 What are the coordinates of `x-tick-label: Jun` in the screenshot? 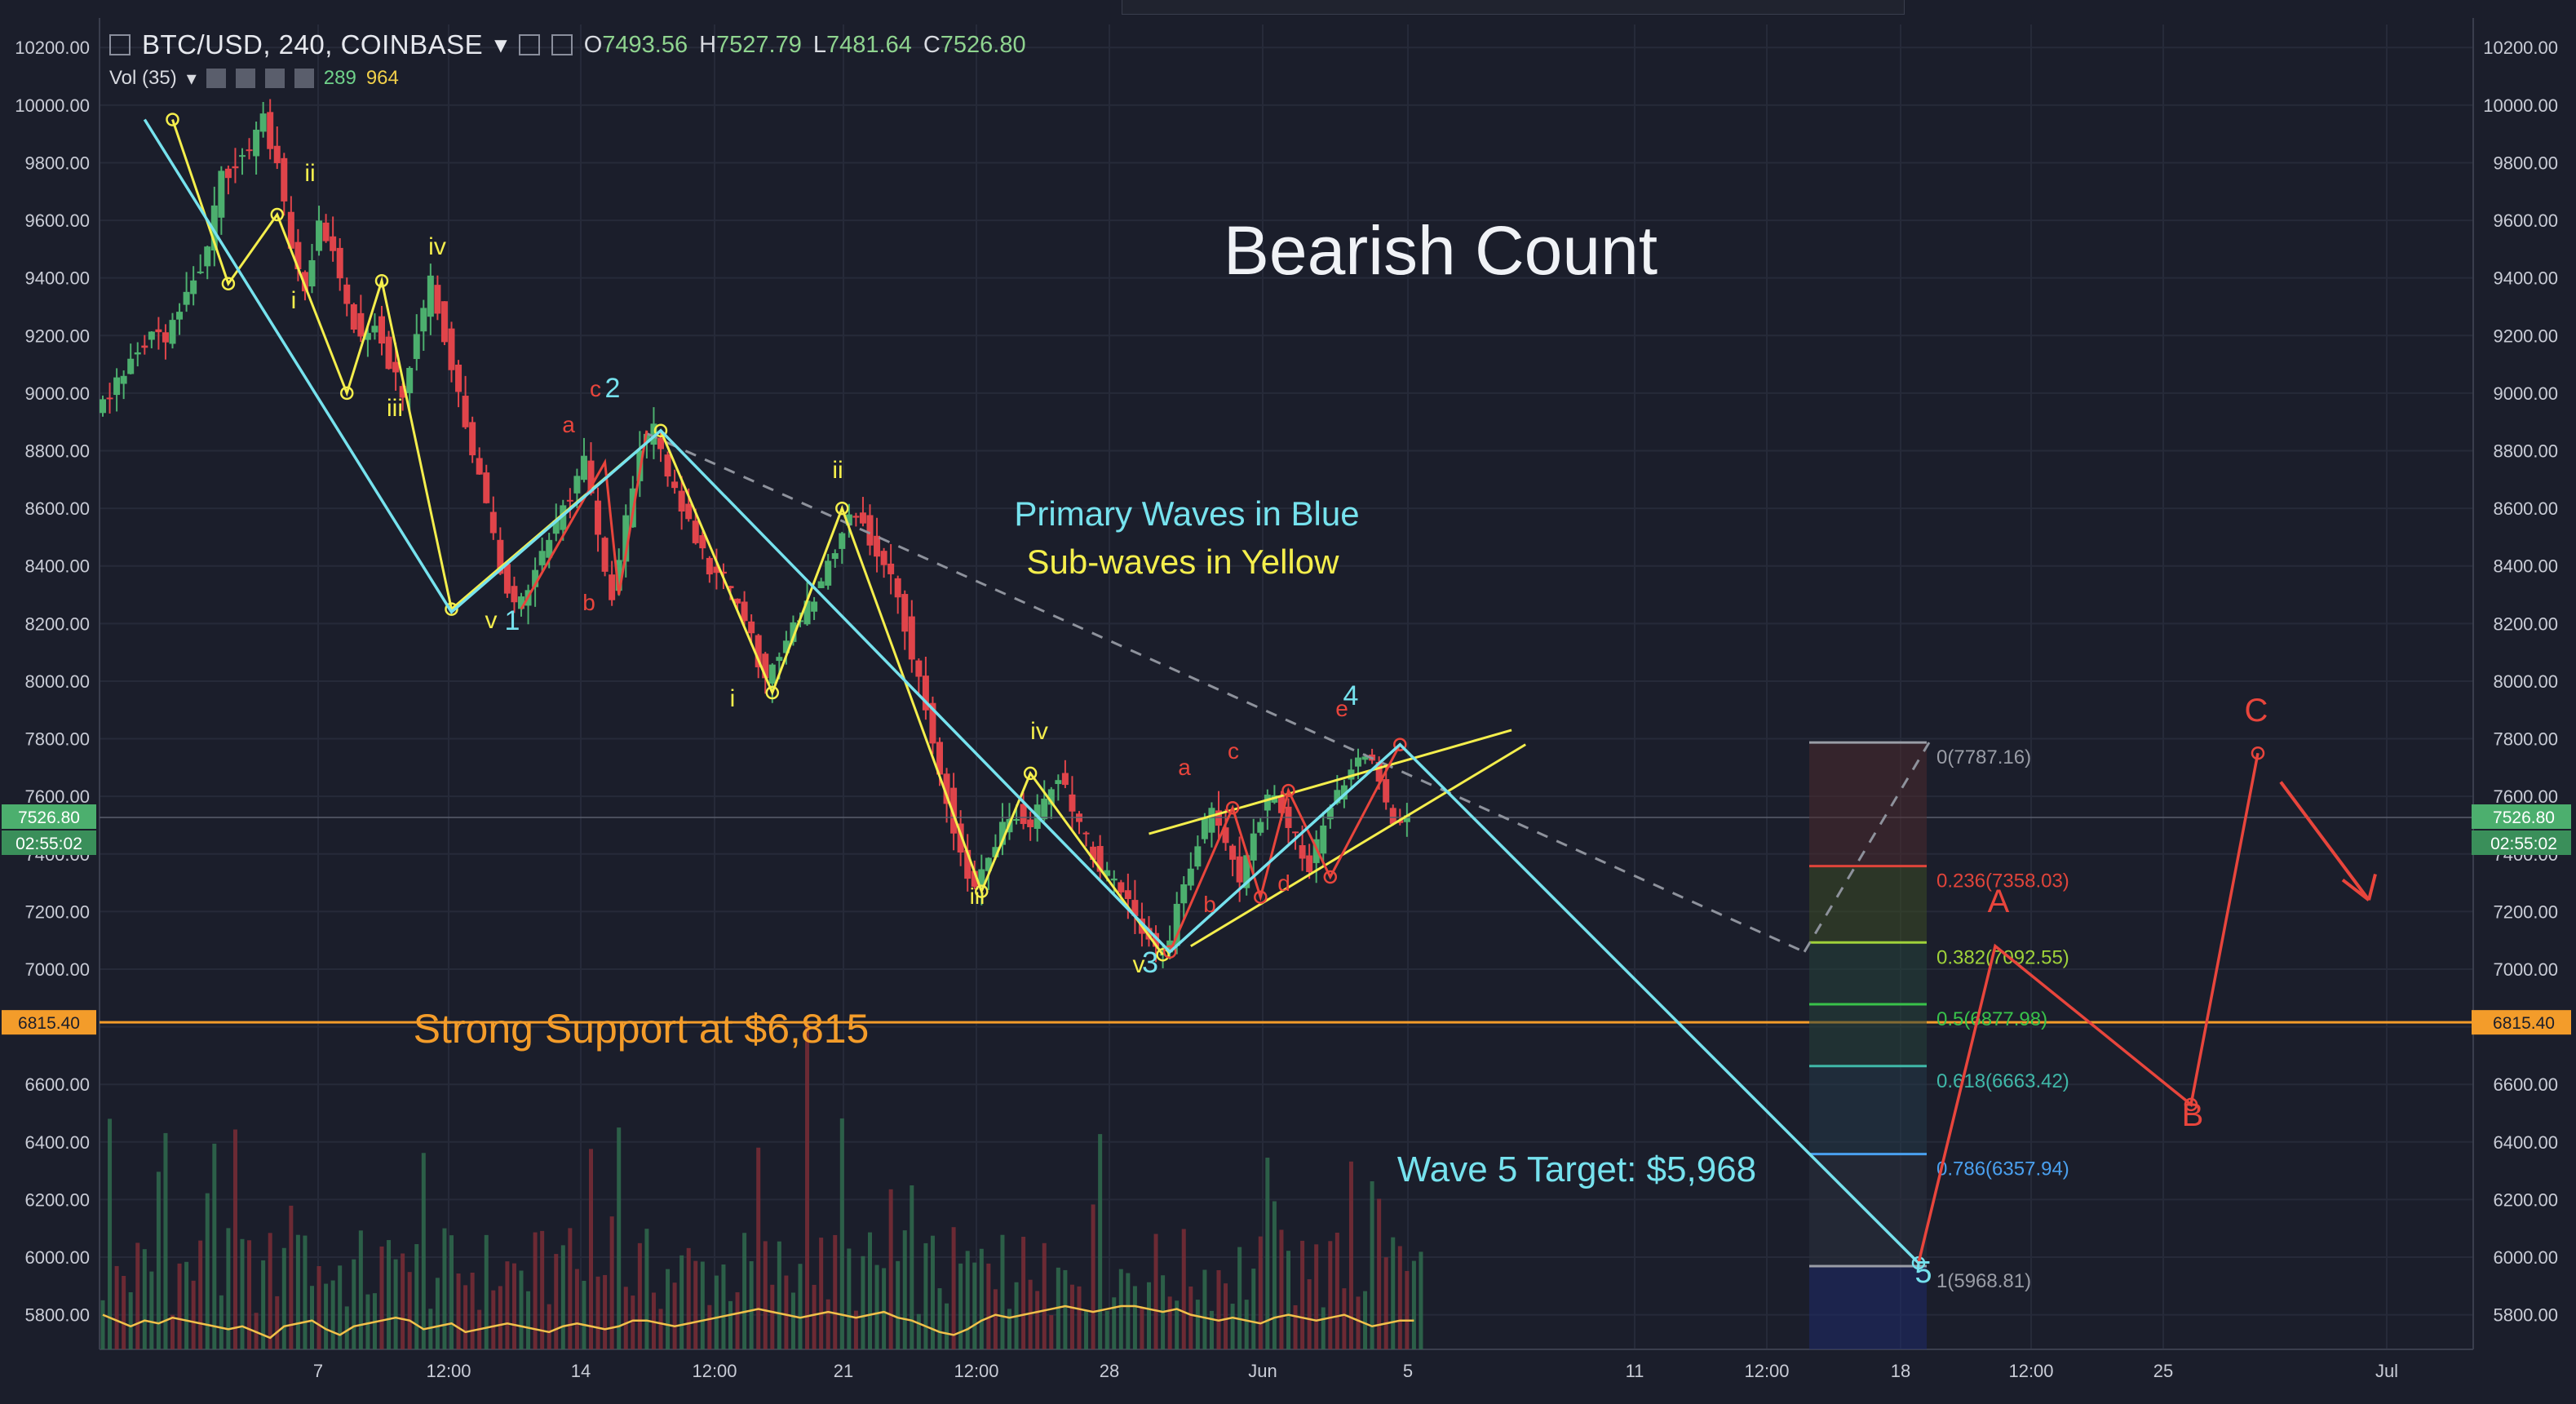 It's located at (1262, 1371).